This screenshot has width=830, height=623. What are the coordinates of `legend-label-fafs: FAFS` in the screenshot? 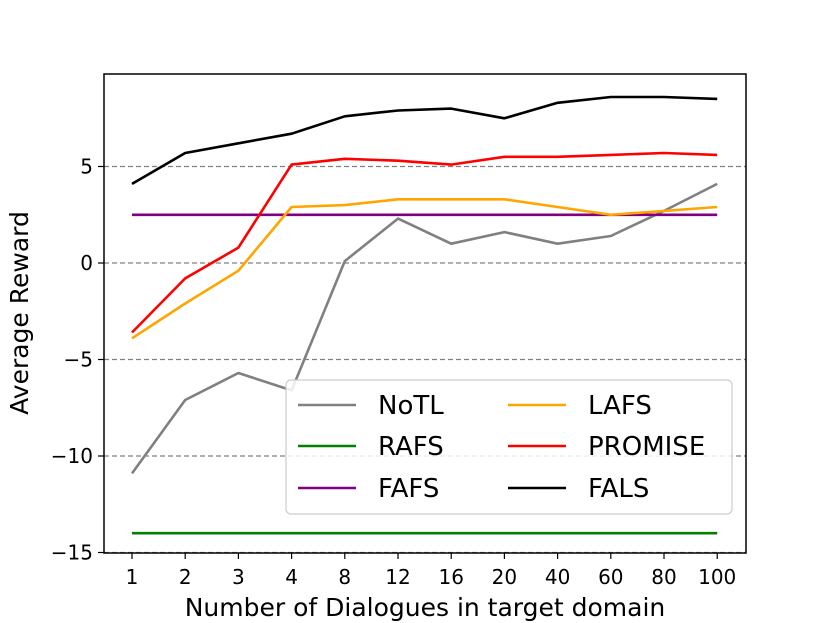 It's located at (408, 489).